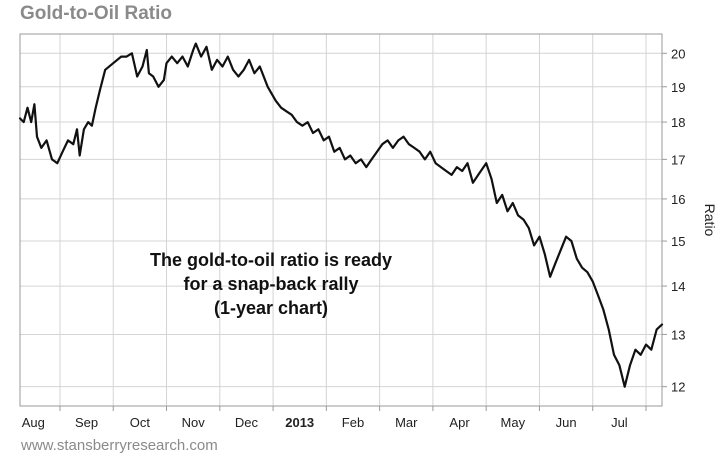 Image resolution: width=720 pixels, height=458 pixels. What do you see at coordinates (513, 422) in the screenshot?
I see `x-tick-label: May` at bounding box center [513, 422].